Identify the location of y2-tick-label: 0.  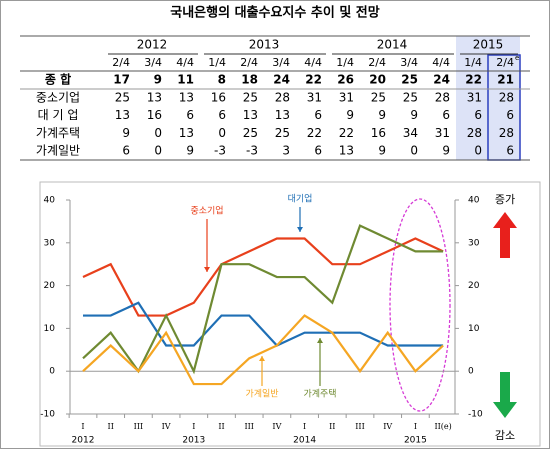
(471, 372).